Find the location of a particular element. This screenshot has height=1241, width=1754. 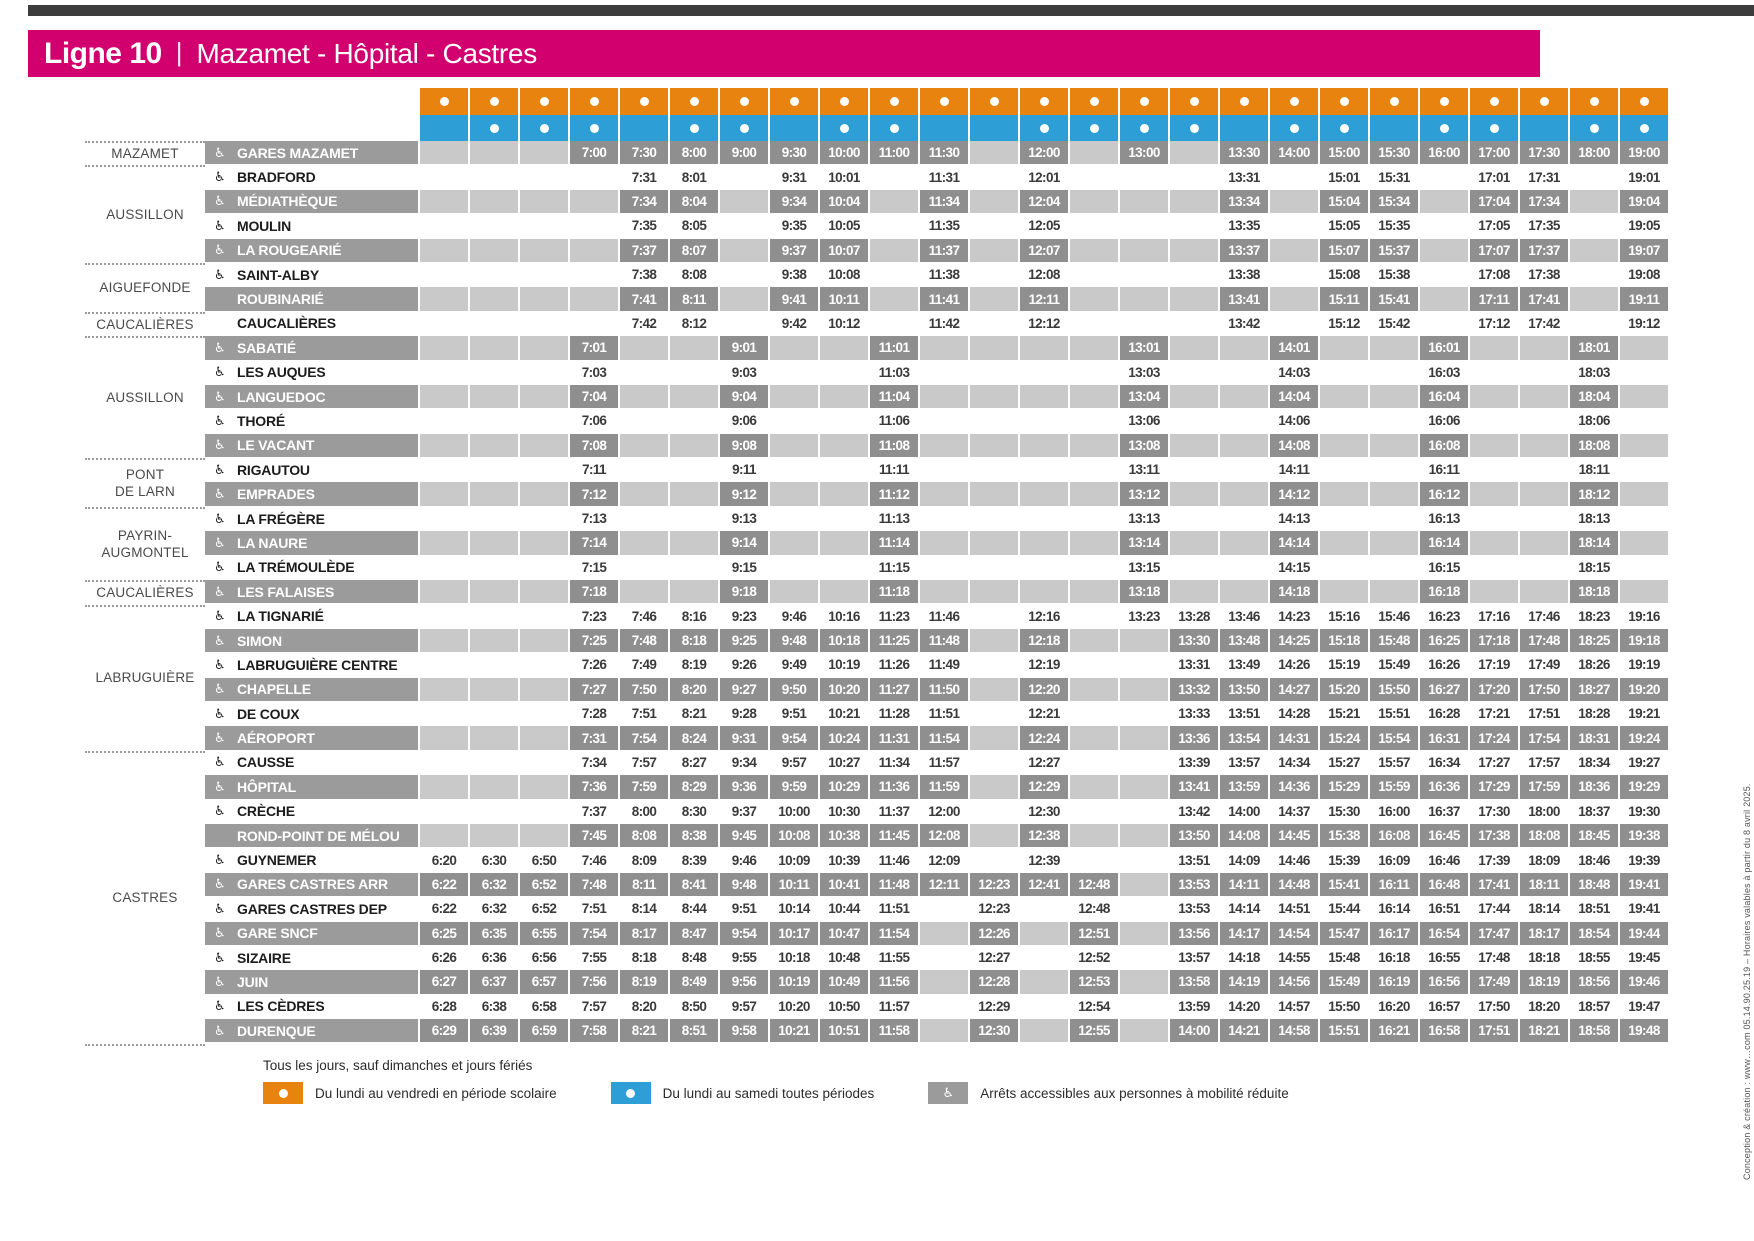

time-cell: 16:14 is located at coordinates (1444, 543).